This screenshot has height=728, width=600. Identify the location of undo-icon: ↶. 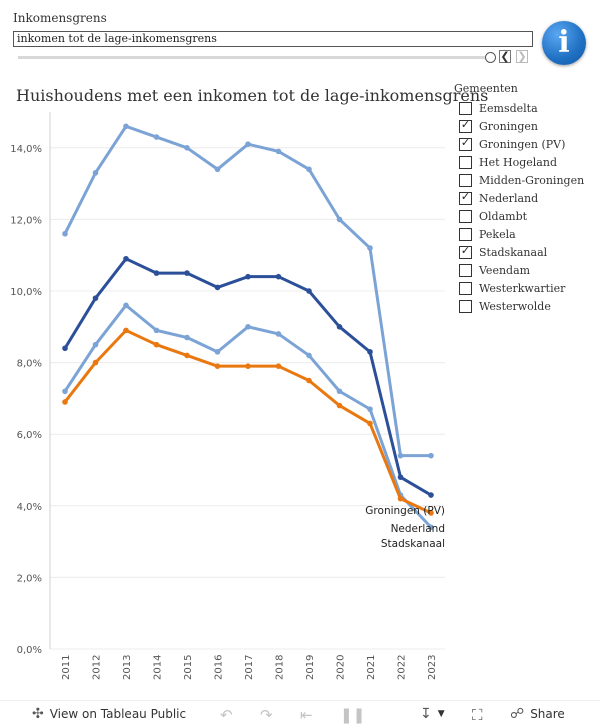
(226, 715).